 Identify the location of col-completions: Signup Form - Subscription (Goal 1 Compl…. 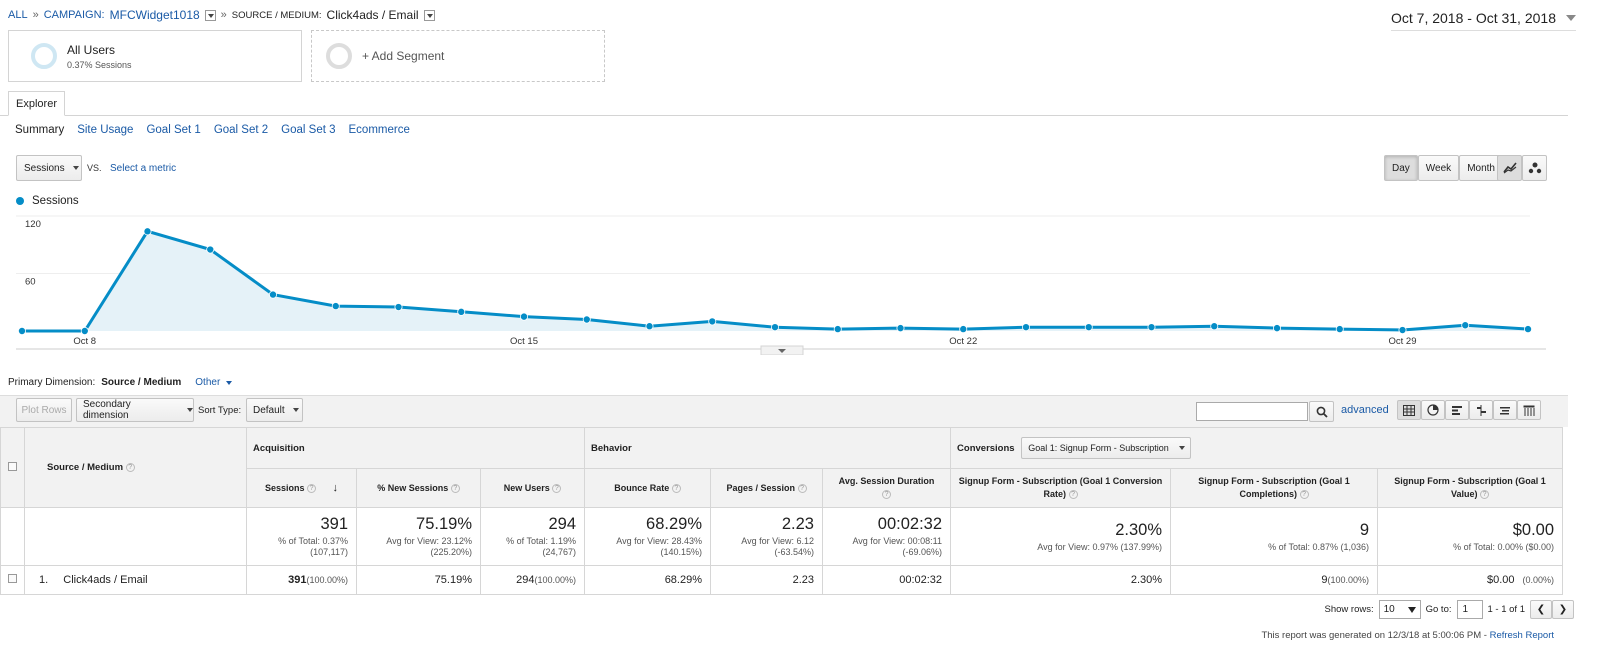
(1274, 488).